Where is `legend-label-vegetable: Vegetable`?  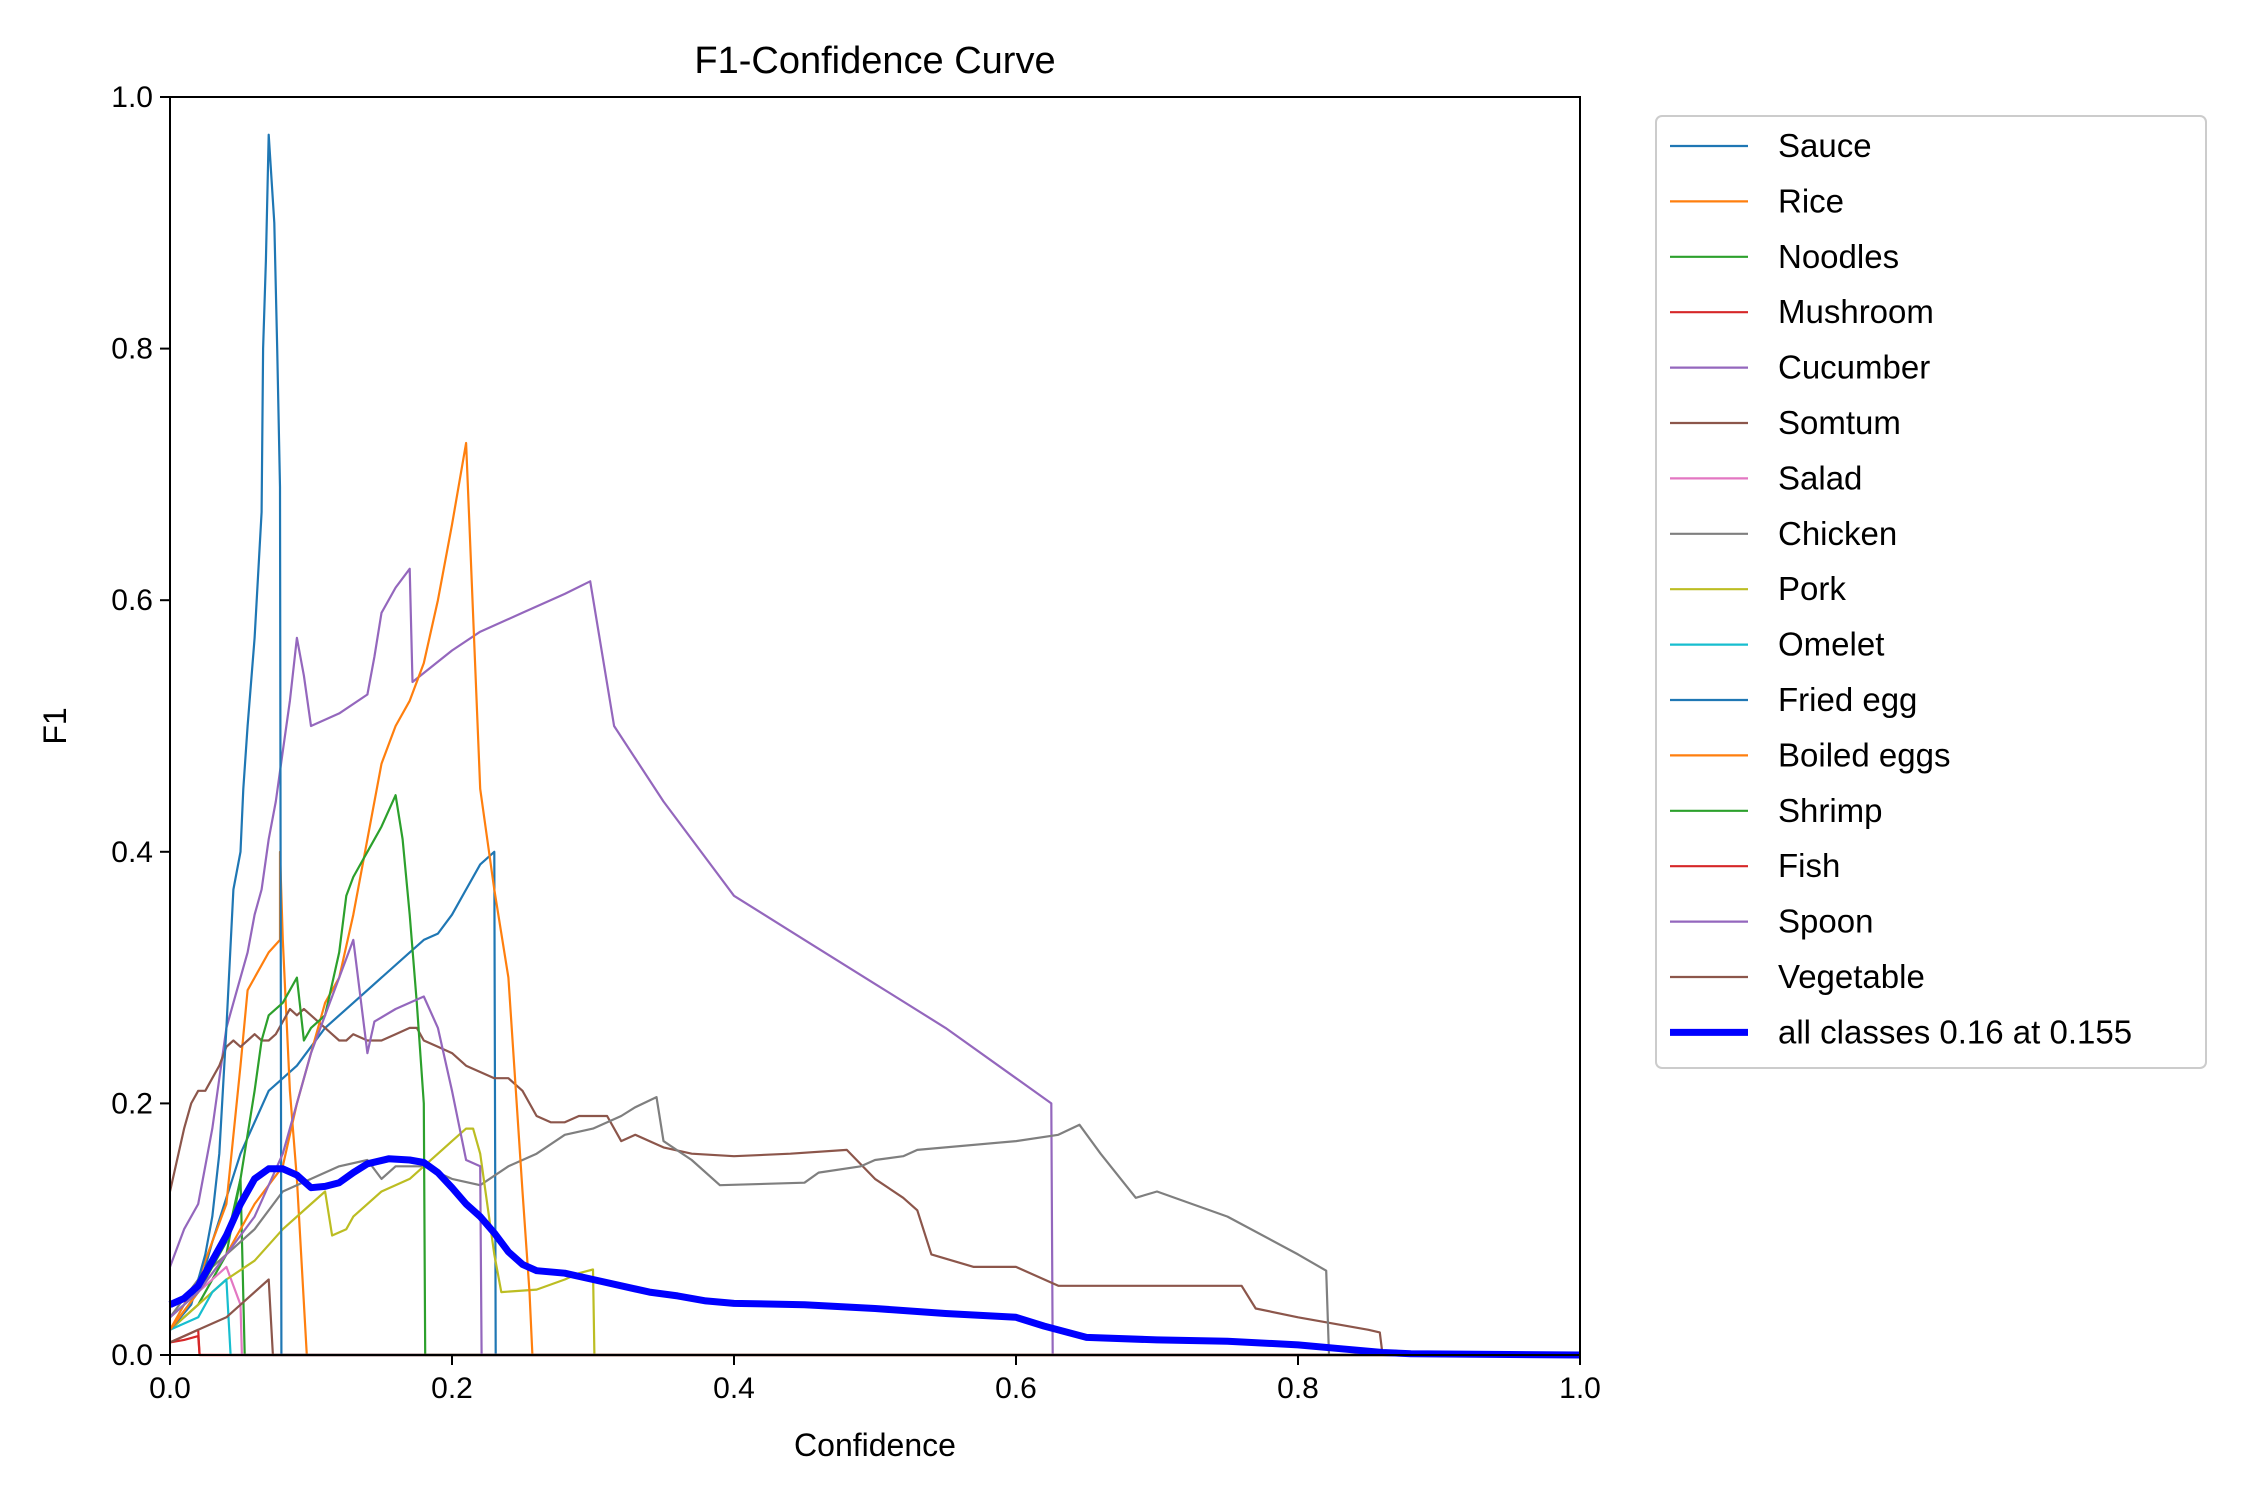
legend-label-vegetable: Vegetable is located at coordinates (1851, 976).